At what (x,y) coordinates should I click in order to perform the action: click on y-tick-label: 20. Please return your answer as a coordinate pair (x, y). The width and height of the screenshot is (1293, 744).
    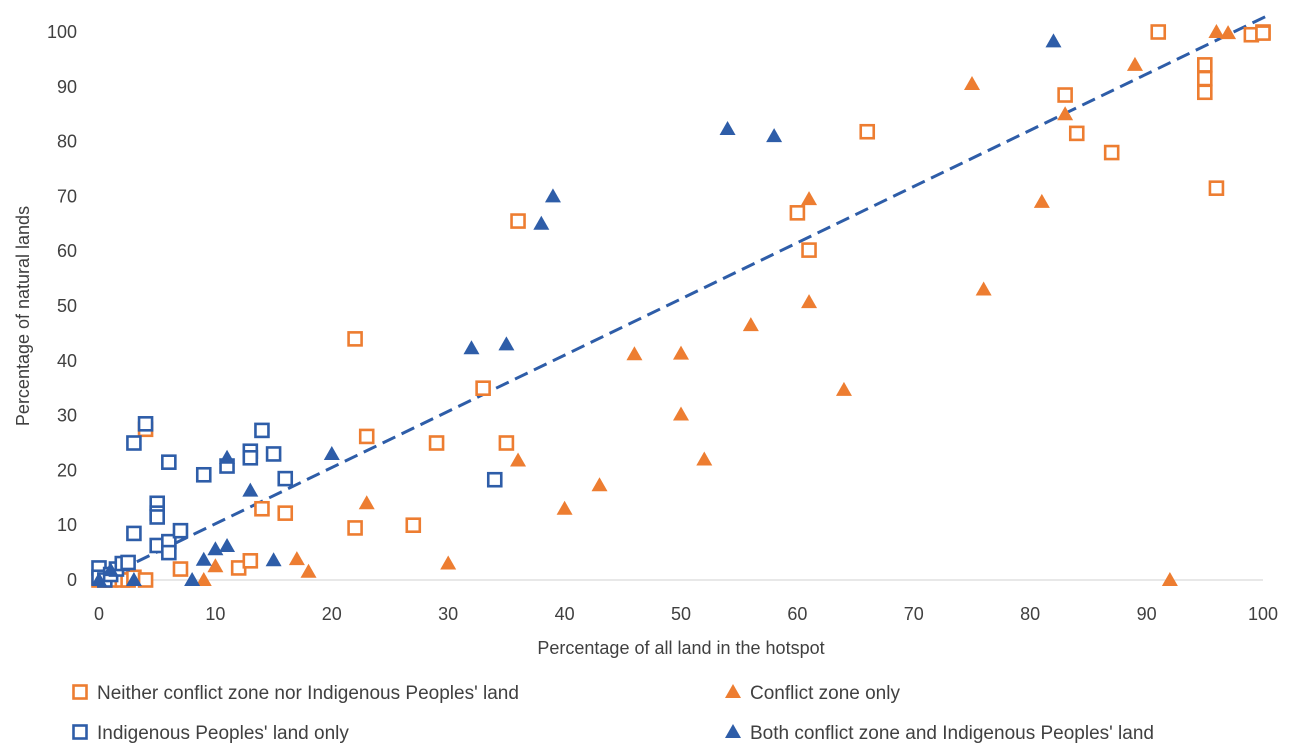
    Looking at the image, I should click on (67, 470).